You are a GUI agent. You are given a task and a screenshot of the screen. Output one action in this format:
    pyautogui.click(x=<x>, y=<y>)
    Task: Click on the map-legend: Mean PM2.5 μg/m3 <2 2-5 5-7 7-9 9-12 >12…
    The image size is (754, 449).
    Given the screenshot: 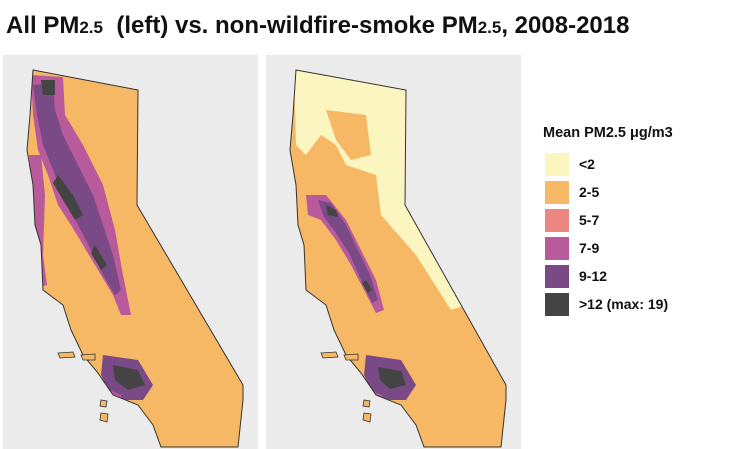 What is the action you would take?
    pyautogui.click(x=608, y=221)
    